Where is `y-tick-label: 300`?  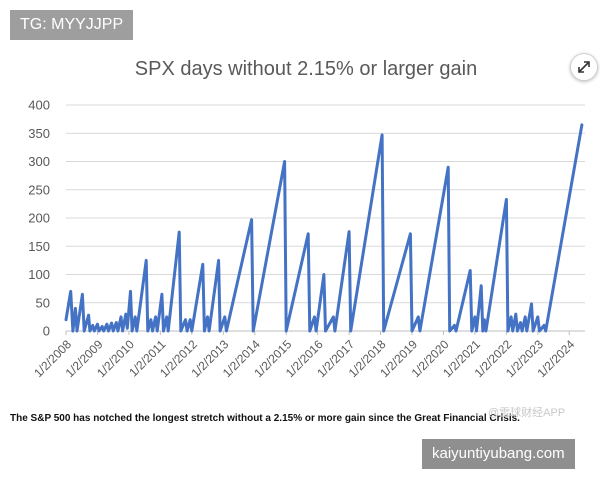
y-tick-label: 300 is located at coordinates (39, 161).